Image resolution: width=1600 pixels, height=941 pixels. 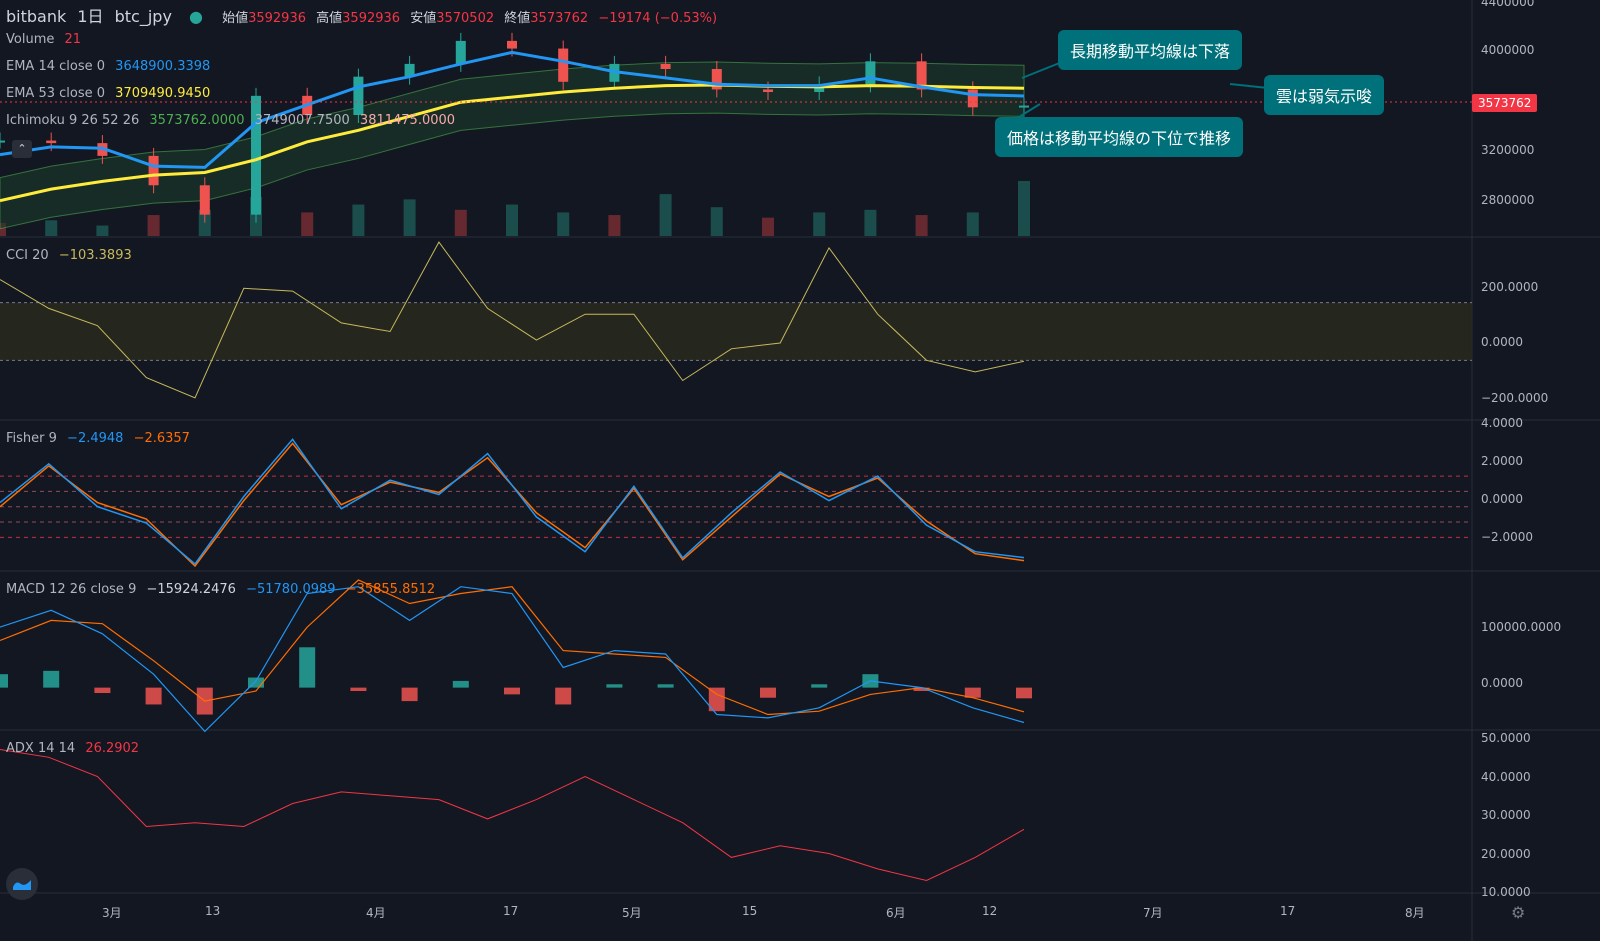 What do you see at coordinates (512, 815) in the screenshot?
I see `adx-line` at bounding box center [512, 815].